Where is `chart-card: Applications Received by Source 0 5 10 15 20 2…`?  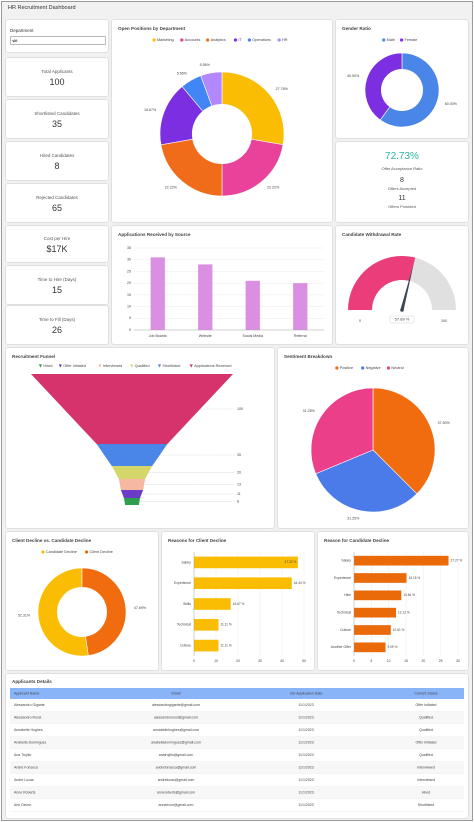
chart-card: Applications Received by Source 0 5 10 15 20 2… is located at coordinates (222, 285).